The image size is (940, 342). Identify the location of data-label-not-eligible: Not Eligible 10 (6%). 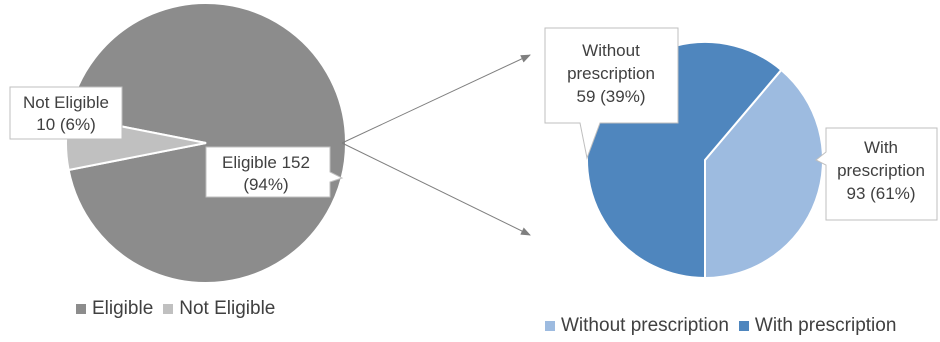
(66, 113).